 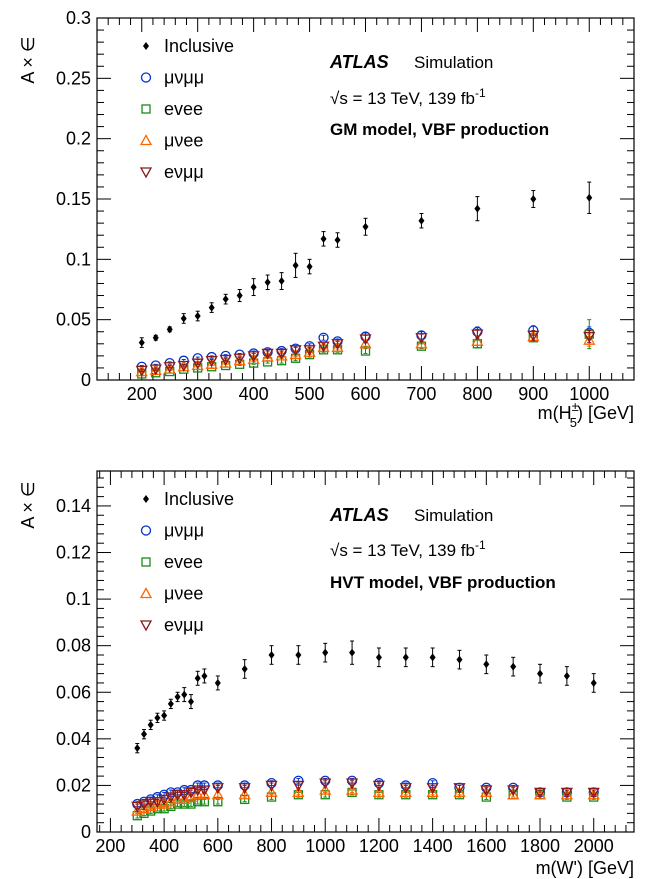 What do you see at coordinates (171, 594) in the screenshot?
I see `legend-item: μνee` at bounding box center [171, 594].